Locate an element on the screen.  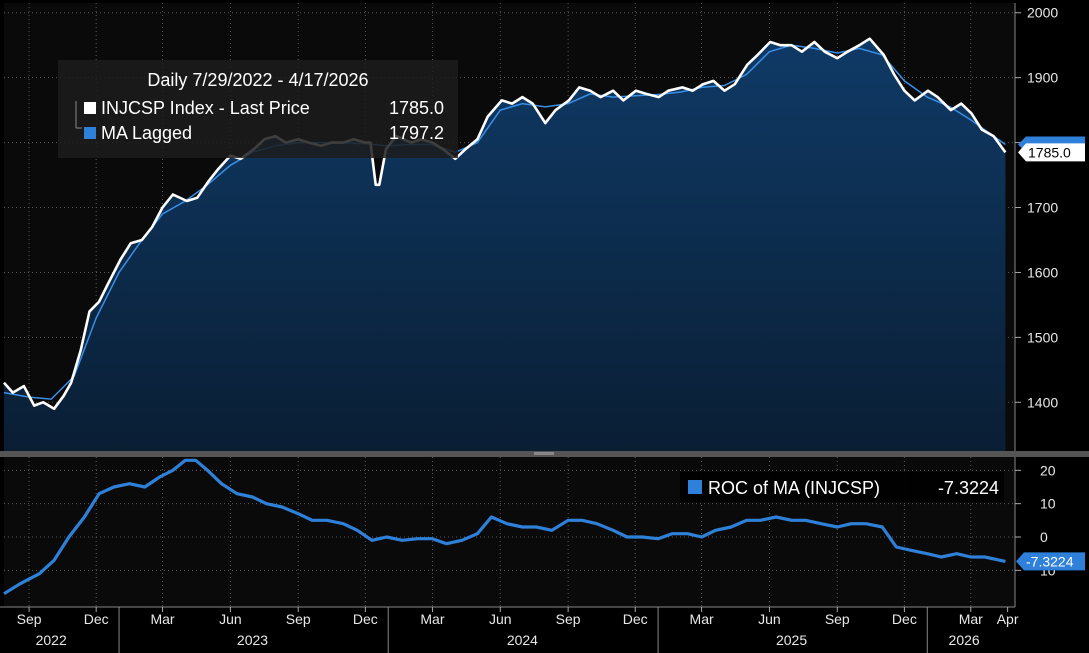
price-tag-label: 1785.0 is located at coordinates (1049, 152).